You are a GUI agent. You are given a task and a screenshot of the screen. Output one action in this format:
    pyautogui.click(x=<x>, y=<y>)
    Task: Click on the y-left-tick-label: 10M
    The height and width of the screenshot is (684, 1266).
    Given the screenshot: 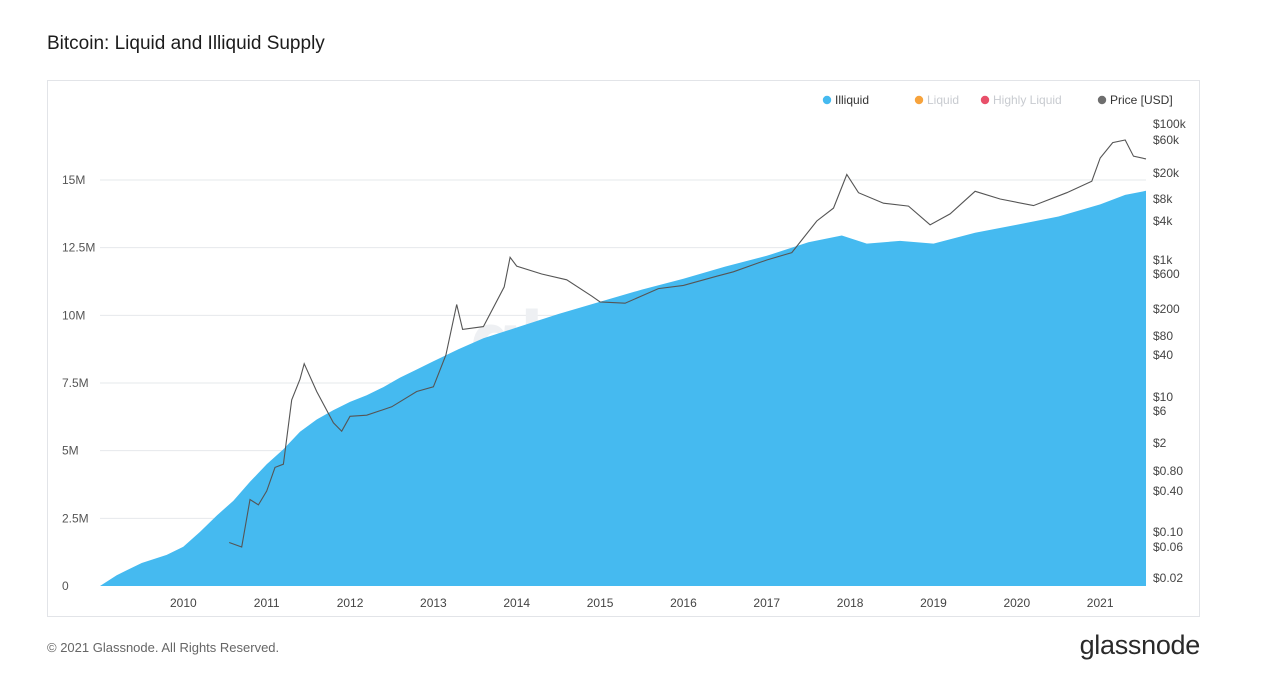 What is the action you would take?
    pyautogui.click(x=73, y=315)
    